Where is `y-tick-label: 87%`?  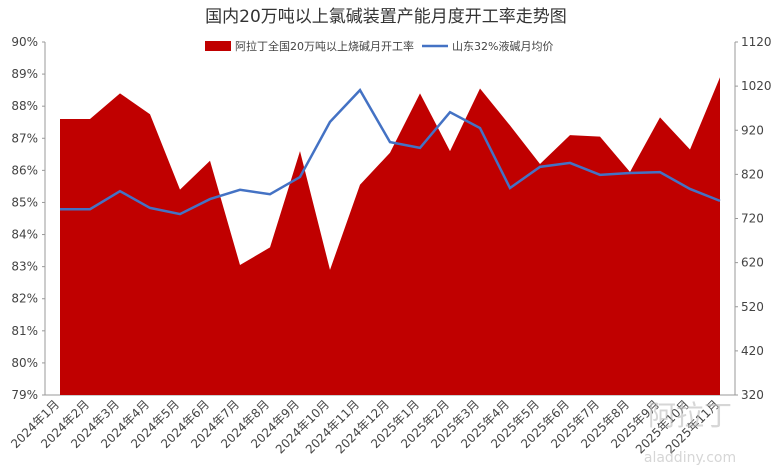 y-tick-label: 87% is located at coordinates (24, 138).